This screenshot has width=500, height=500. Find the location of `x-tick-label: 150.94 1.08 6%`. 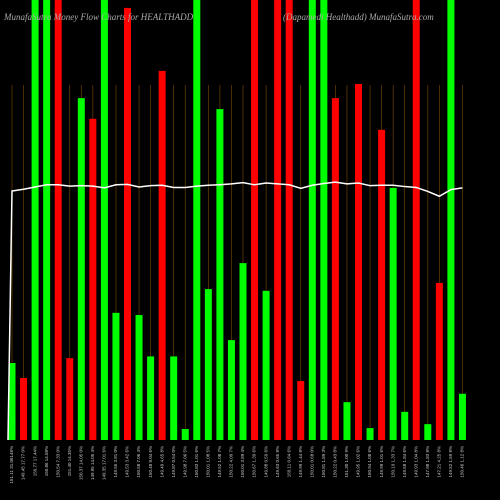

x-tick-label: 150.94 1.08 6% is located at coordinates (369, 462).